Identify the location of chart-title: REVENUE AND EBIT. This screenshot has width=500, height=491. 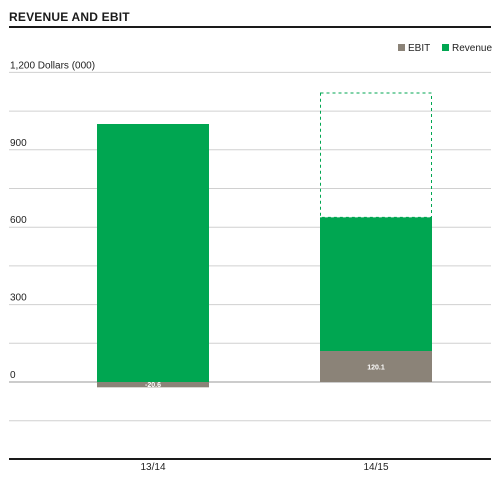
(69, 17).